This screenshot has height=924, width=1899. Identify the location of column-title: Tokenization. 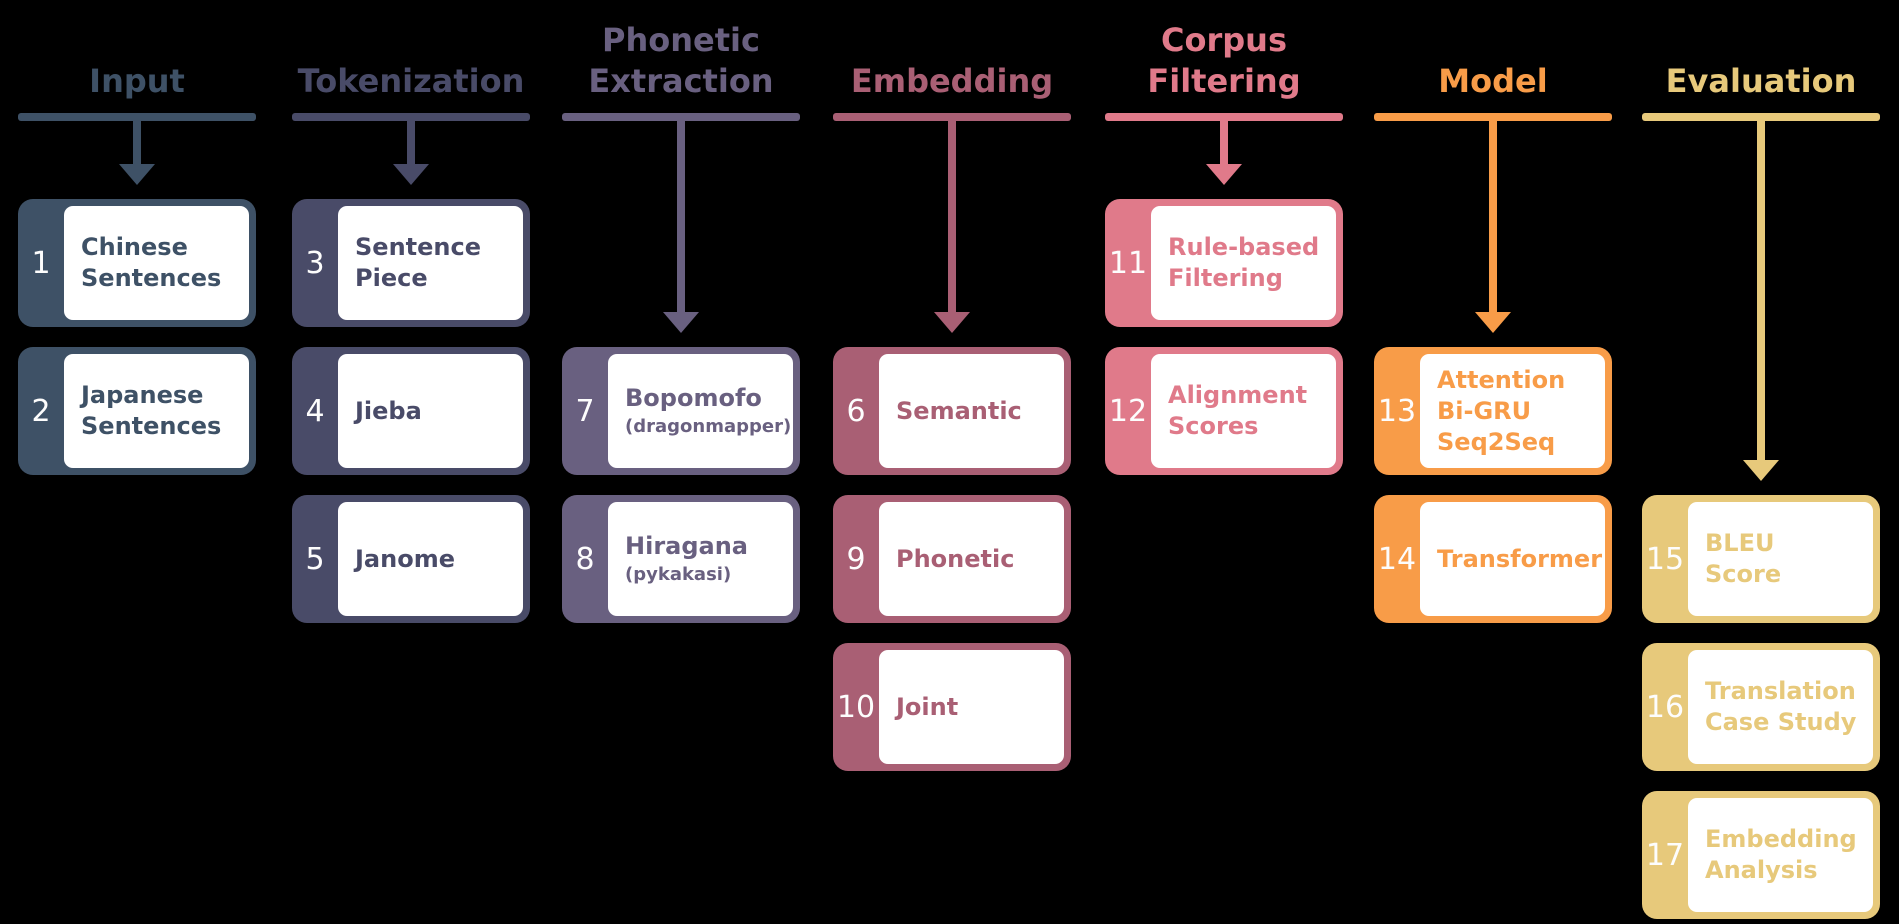
(411, 51).